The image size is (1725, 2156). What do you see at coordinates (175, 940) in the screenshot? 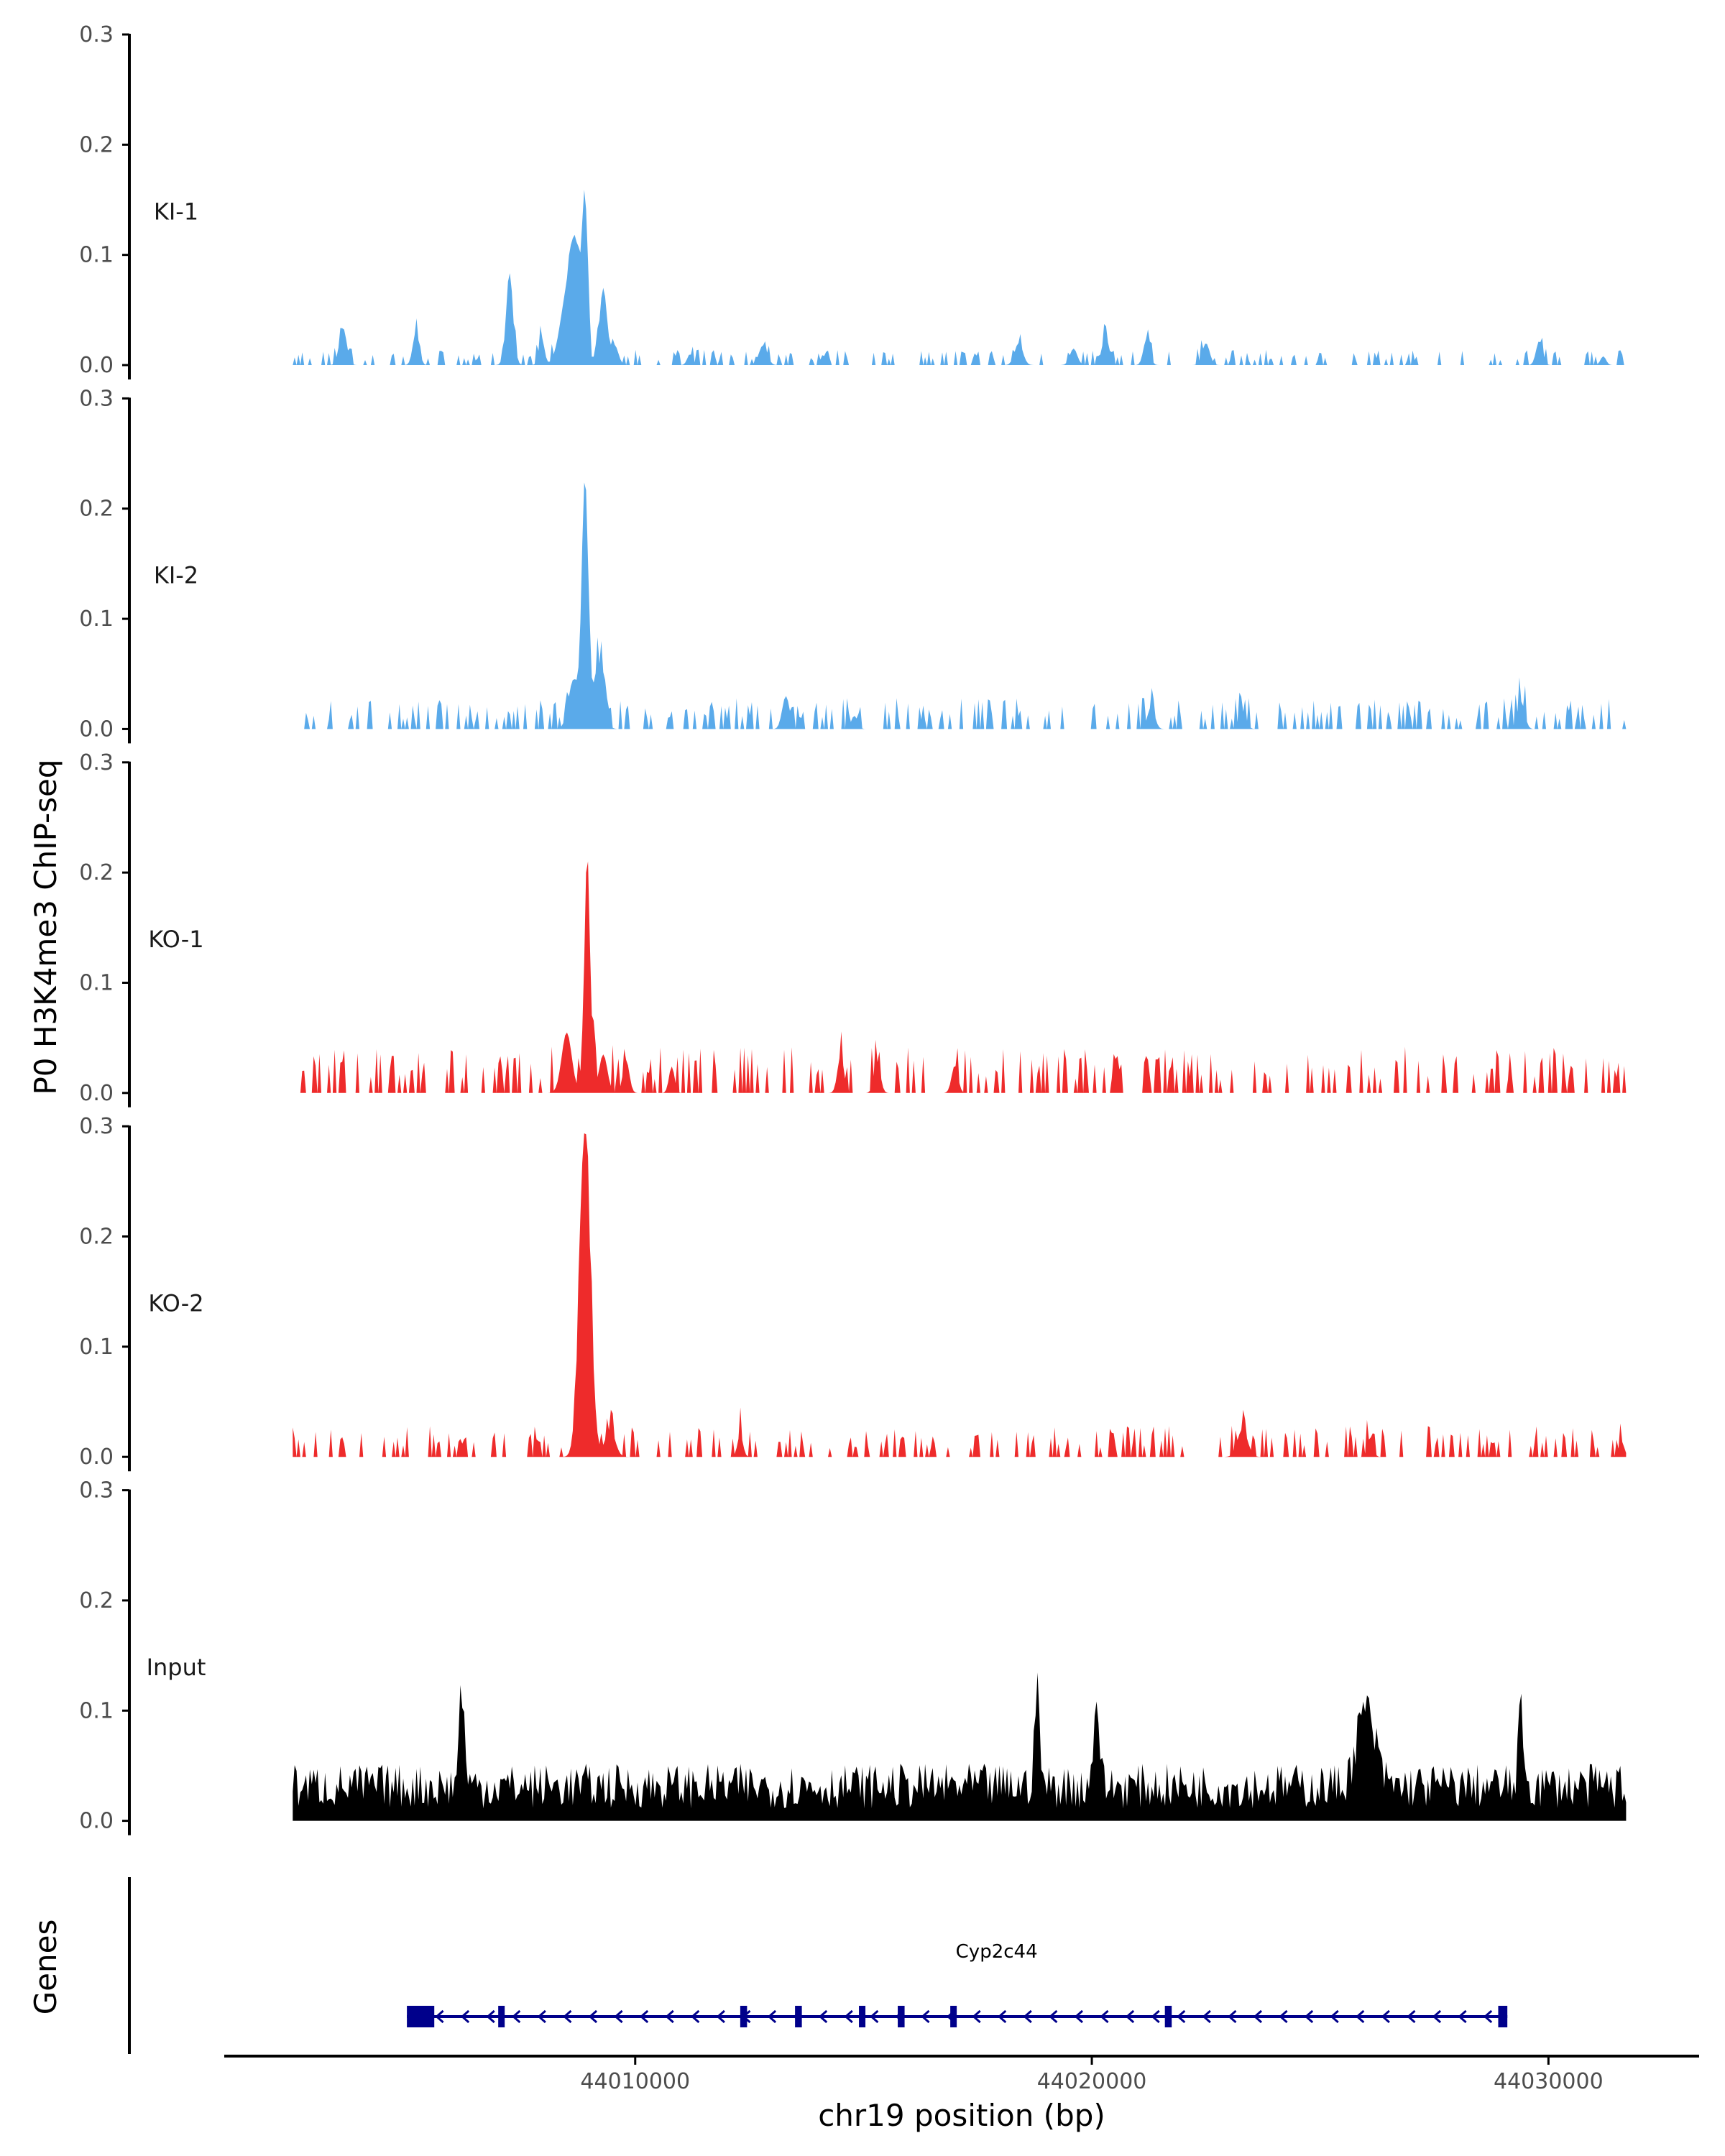
I see `track-label: KO-1` at bounding box center [175, 940].